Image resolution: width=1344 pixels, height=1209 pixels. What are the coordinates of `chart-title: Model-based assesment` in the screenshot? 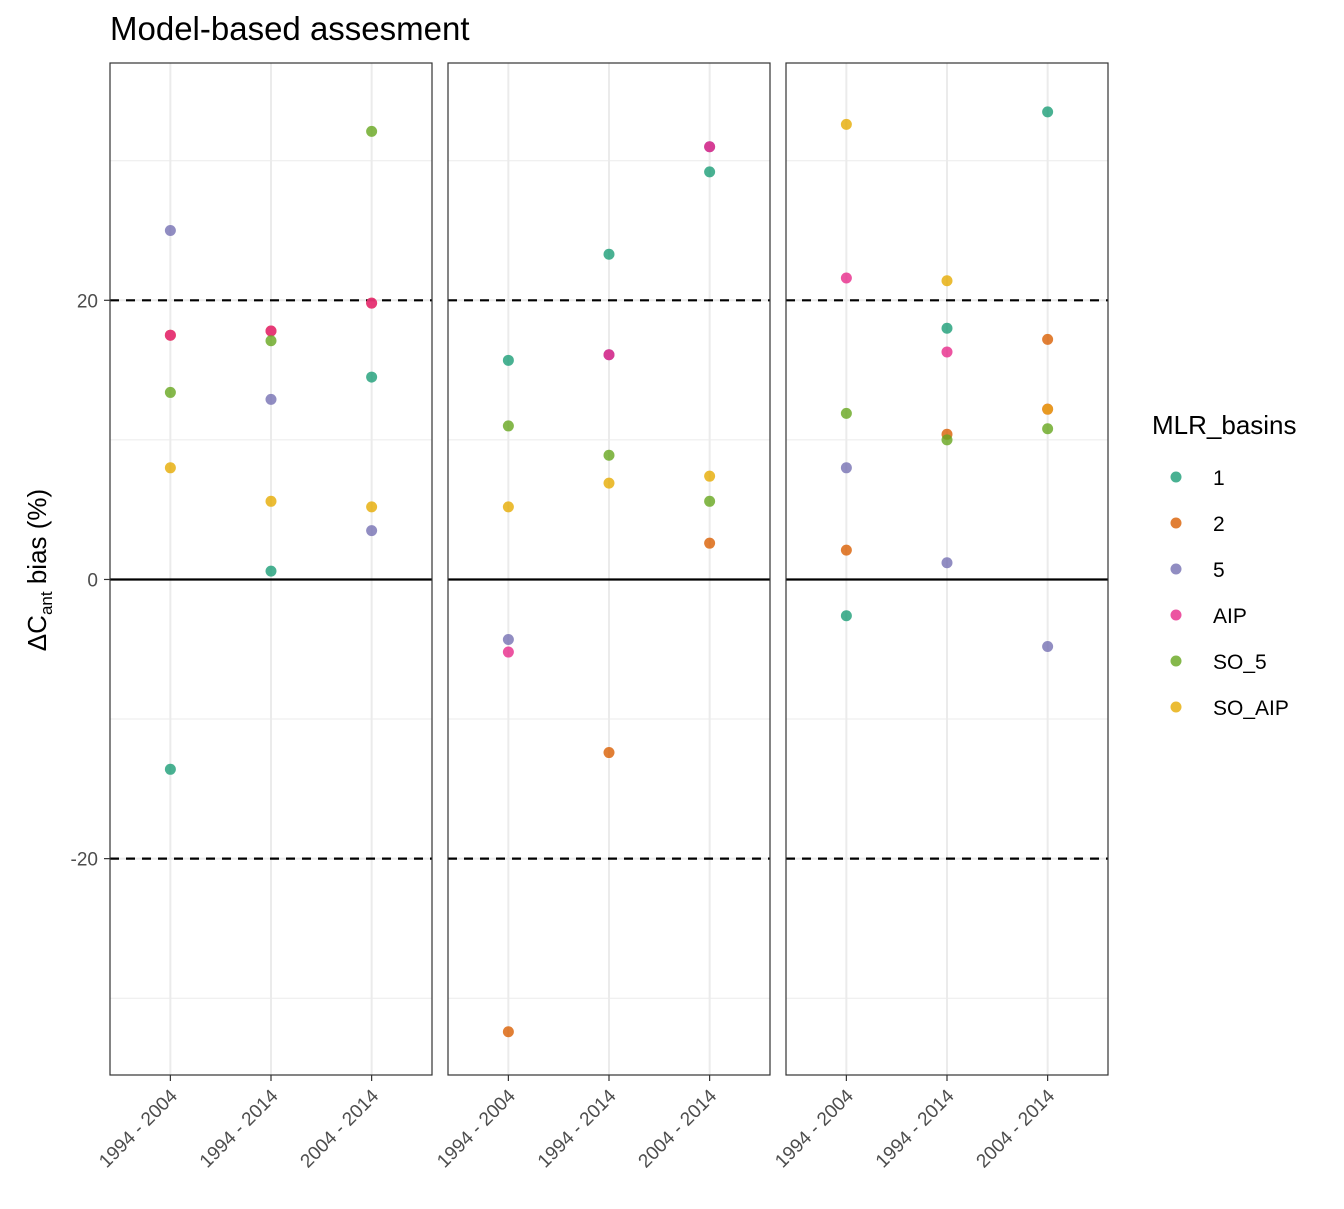 It's located at (290, 28).